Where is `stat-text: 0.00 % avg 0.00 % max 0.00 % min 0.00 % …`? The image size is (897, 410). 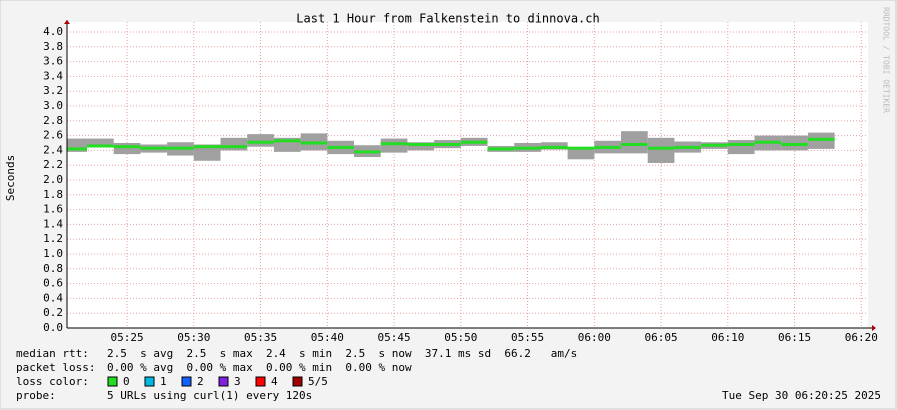 stat-text: 0.00 % avg 0.00 % max 0.00 % min 0.00 % … is located at coordinates (259, 367).